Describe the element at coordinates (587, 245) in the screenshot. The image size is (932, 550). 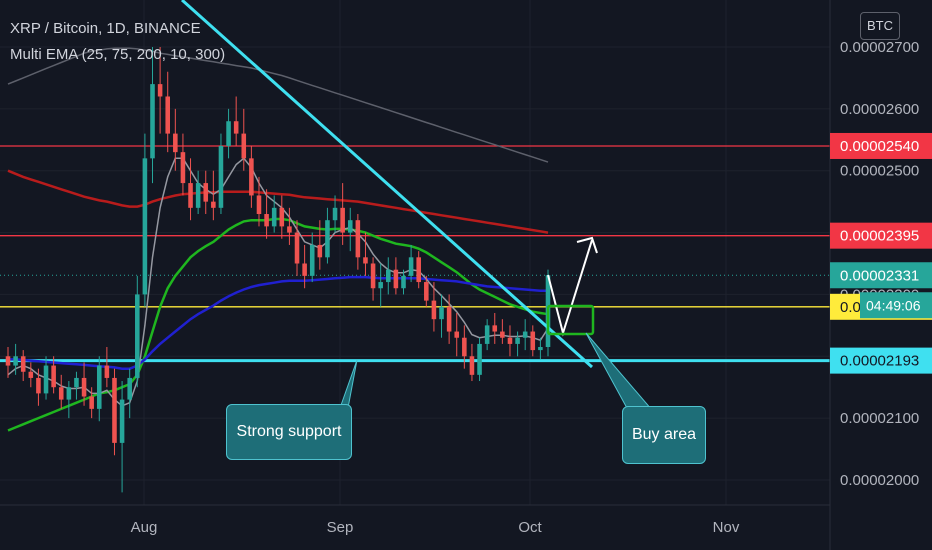
I see `projection-arrowhead` at that location.